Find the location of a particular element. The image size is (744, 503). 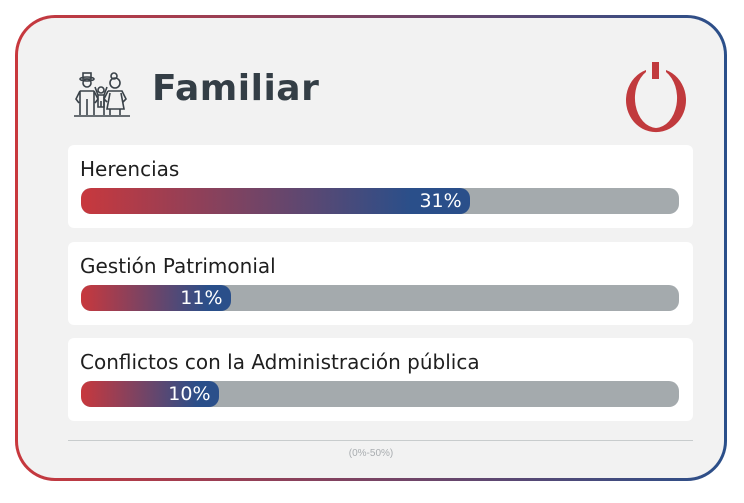

progress-fill: 31% is located at coordinates (275, 201).